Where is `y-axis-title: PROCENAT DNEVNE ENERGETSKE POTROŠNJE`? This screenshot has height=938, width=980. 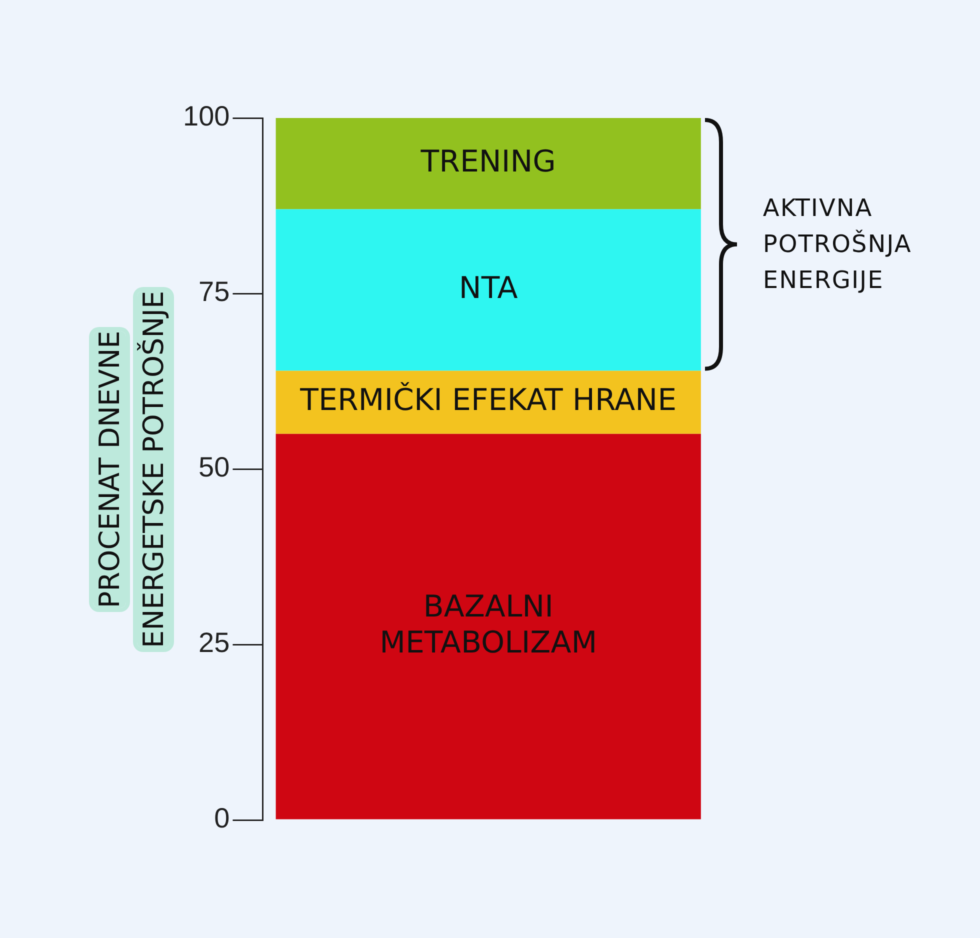
y-axis-title: PROCENAT DNEVNE ENERGETSKE POTROŠNJE is located at coordinates (131, 469).